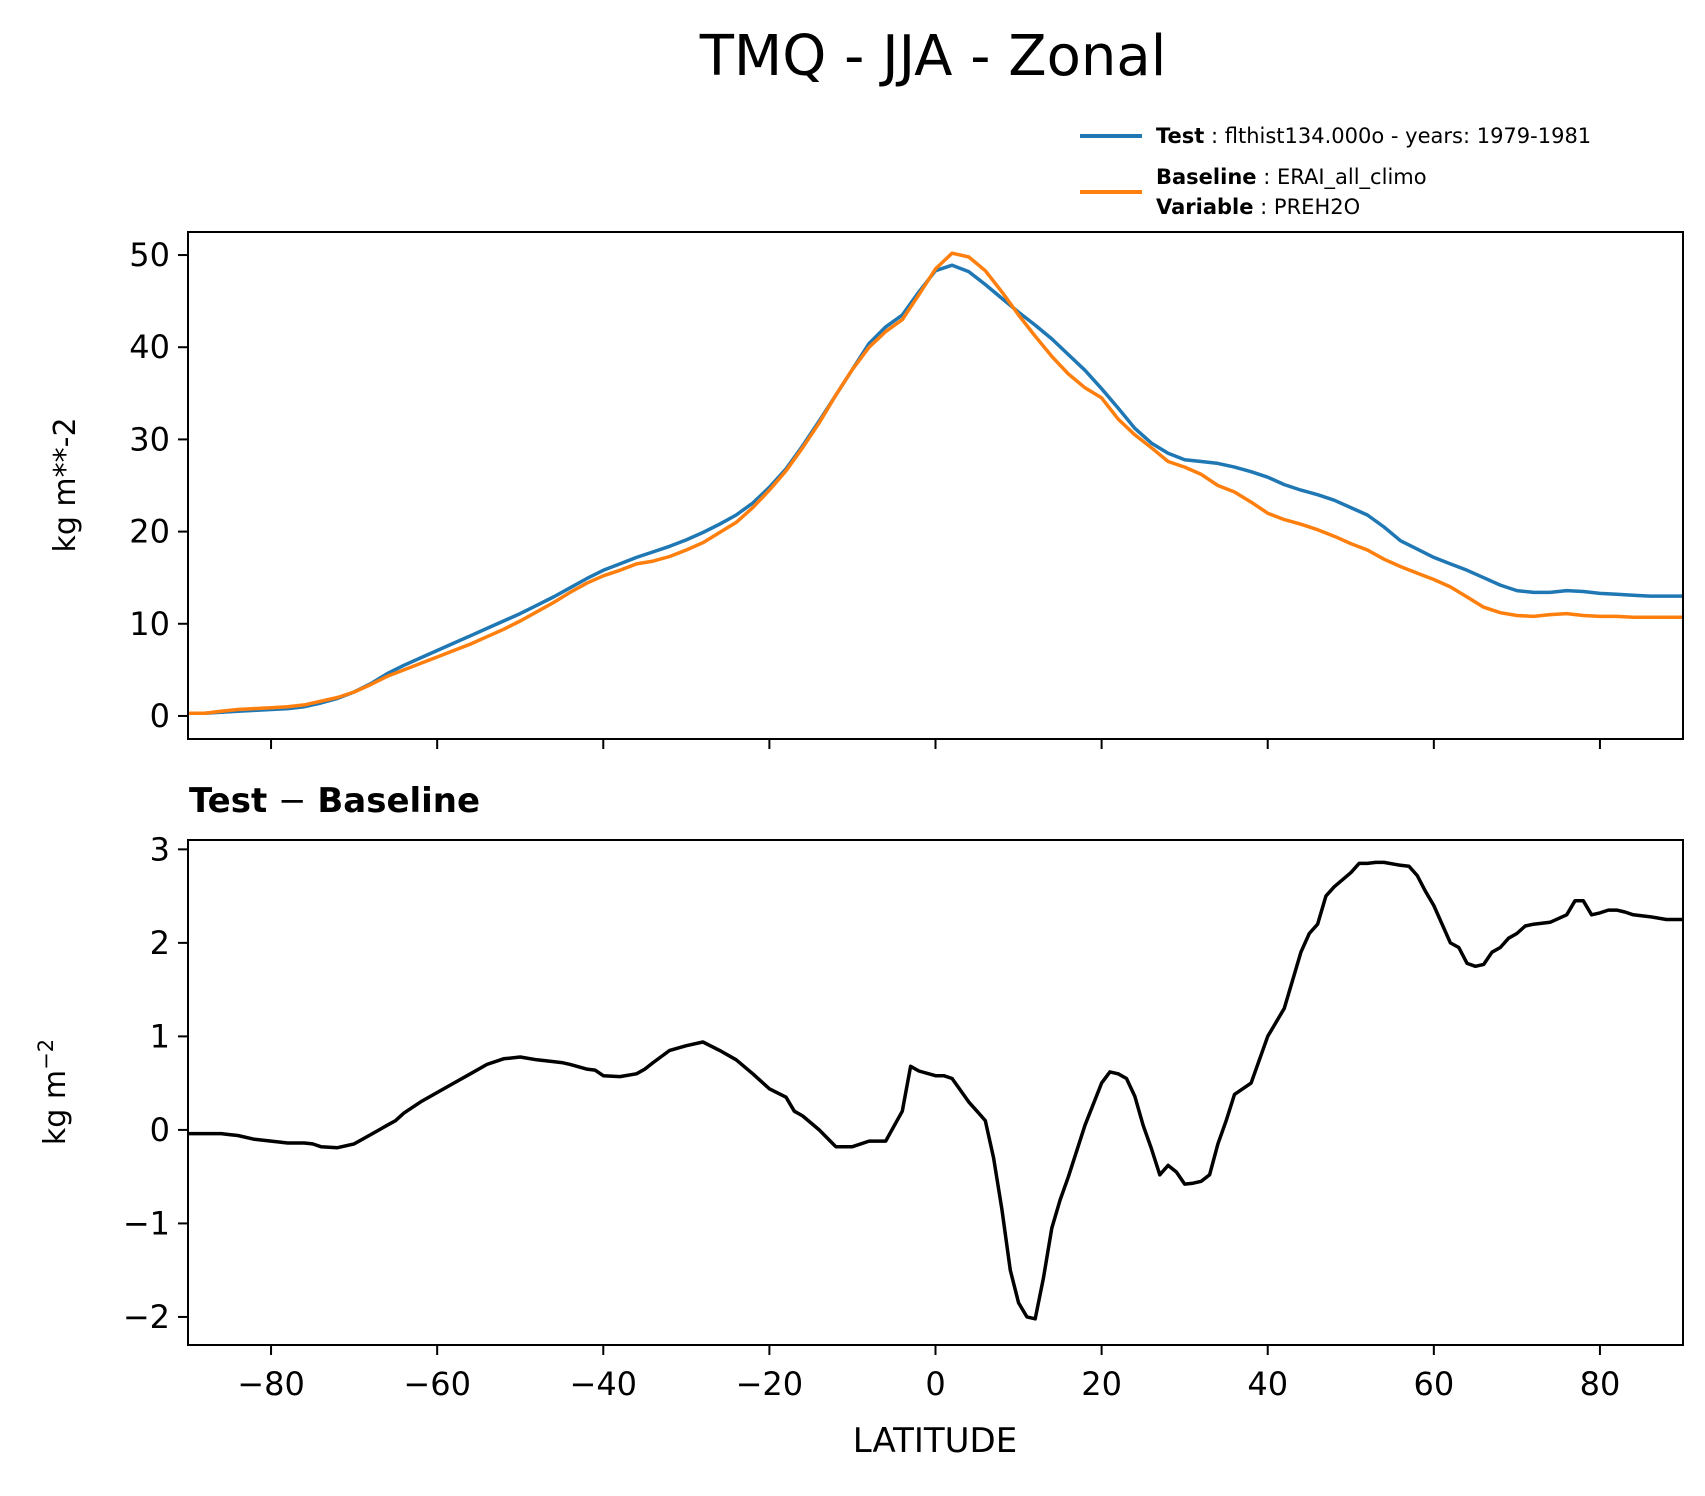 The image size is (1705, 1496). What do you see at coordinates (65, 484) in the screenshot?
I see `top-y-axis-label: kg m**-2` at bounding box center [65, 484].